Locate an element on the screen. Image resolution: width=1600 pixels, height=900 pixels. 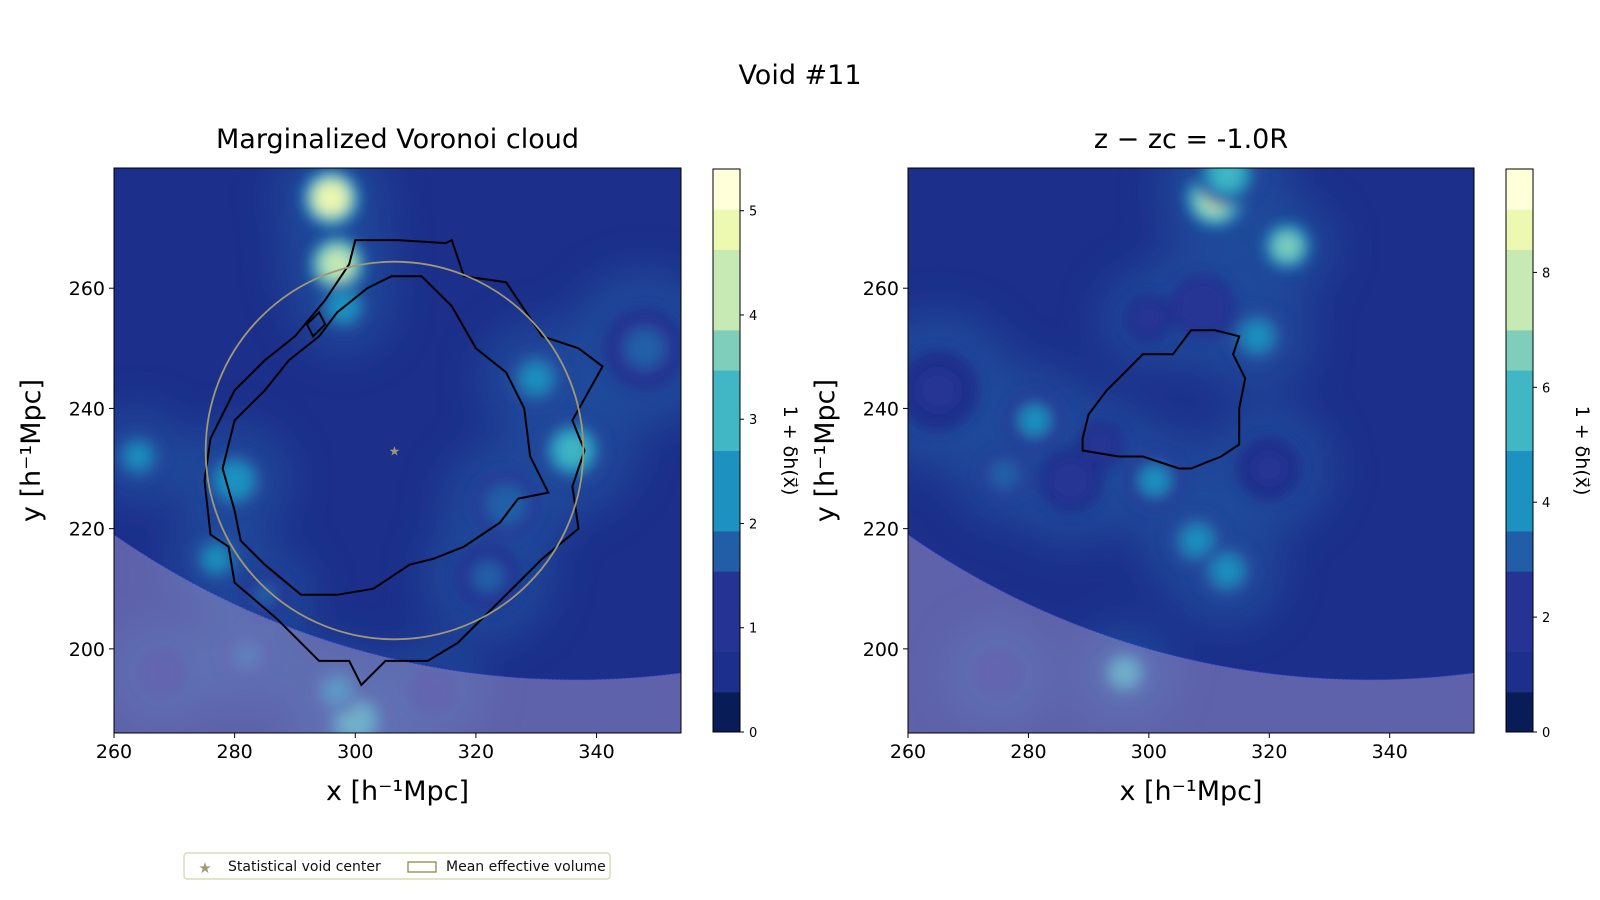
panel-title: z − zc = -1.0R is located at coordinates (1191, 139).